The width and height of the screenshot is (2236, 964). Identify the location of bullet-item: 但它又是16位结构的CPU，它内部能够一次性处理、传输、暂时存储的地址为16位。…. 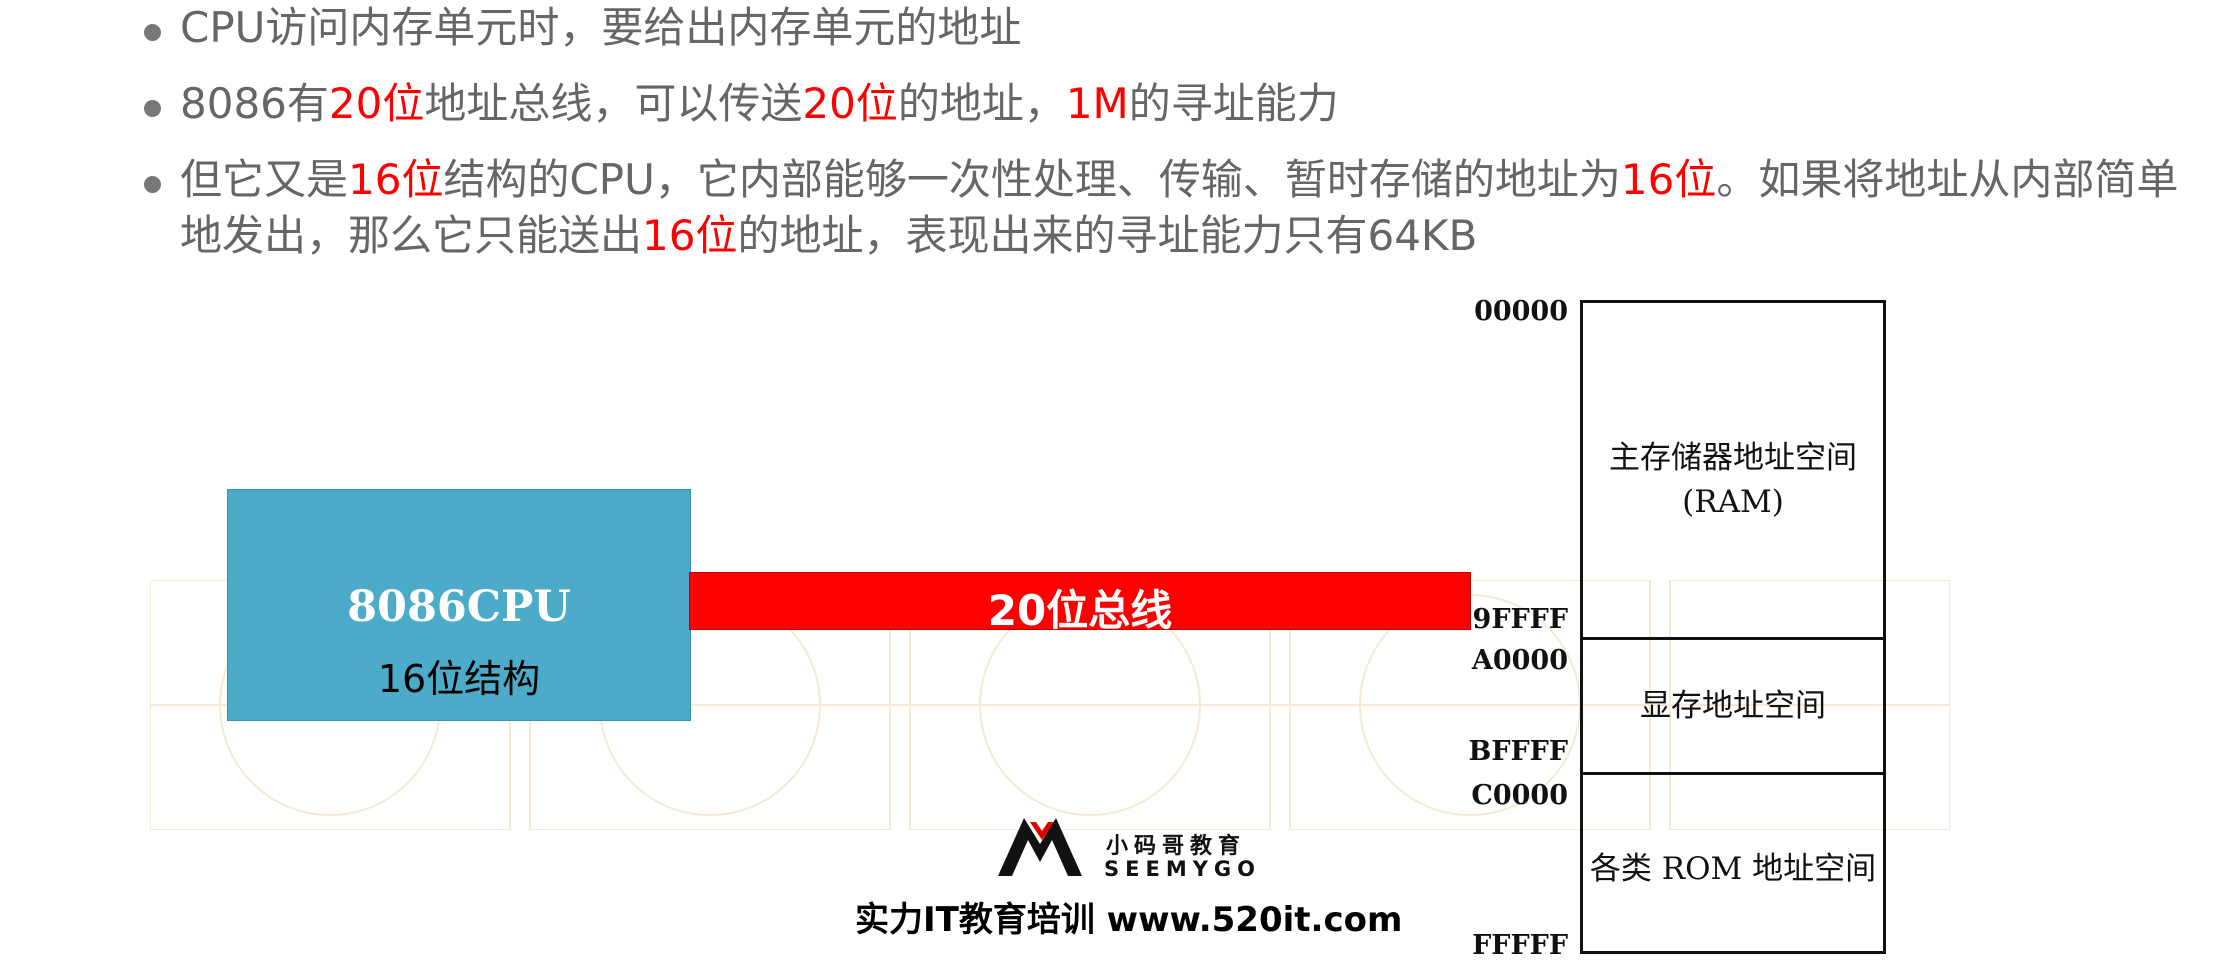
(1168, 208).